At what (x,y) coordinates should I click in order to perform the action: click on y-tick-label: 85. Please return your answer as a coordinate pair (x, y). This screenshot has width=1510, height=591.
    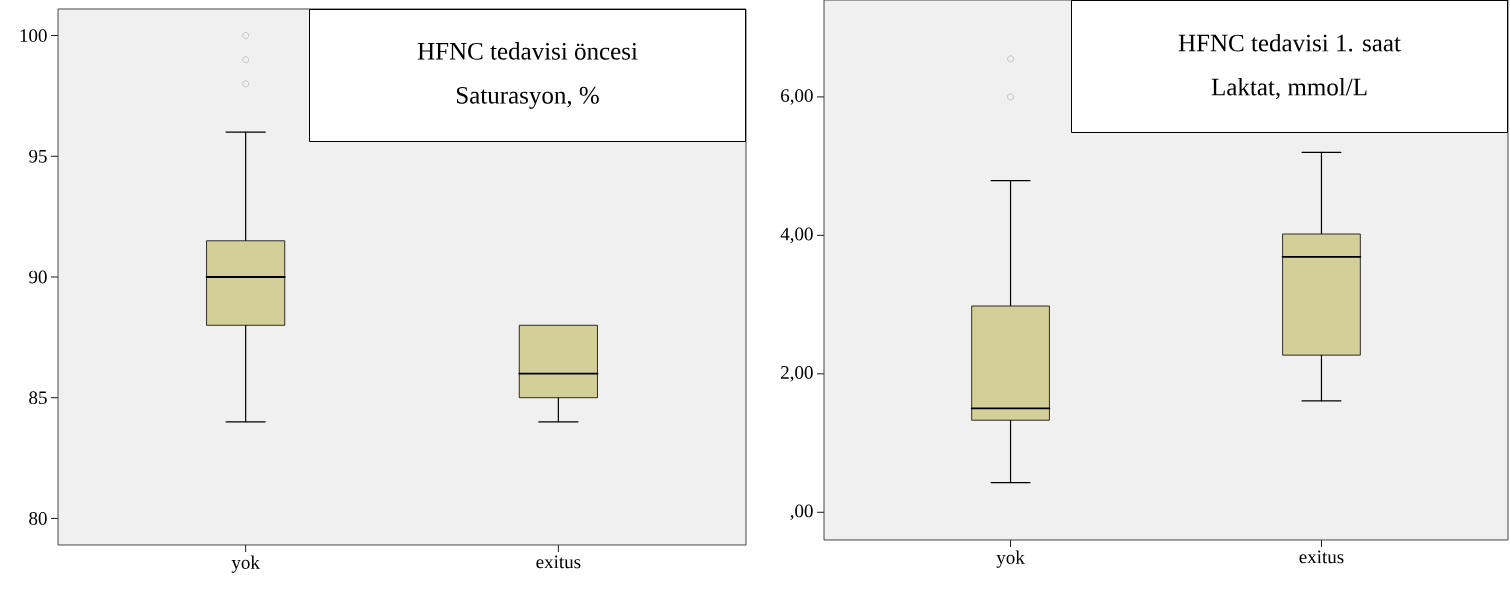
    Looking at the image, I should click on (38, 398).